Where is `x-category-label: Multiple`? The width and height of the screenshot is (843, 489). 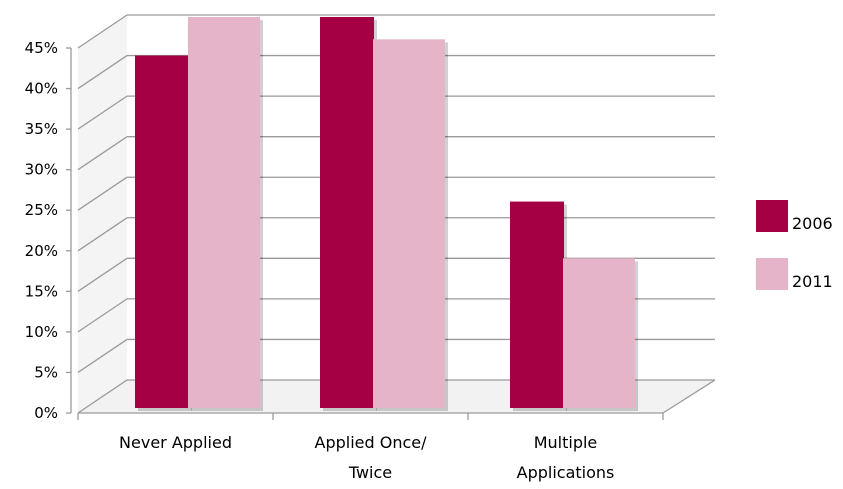
x-category-label: Multiple is located at coordinates (566, 442).